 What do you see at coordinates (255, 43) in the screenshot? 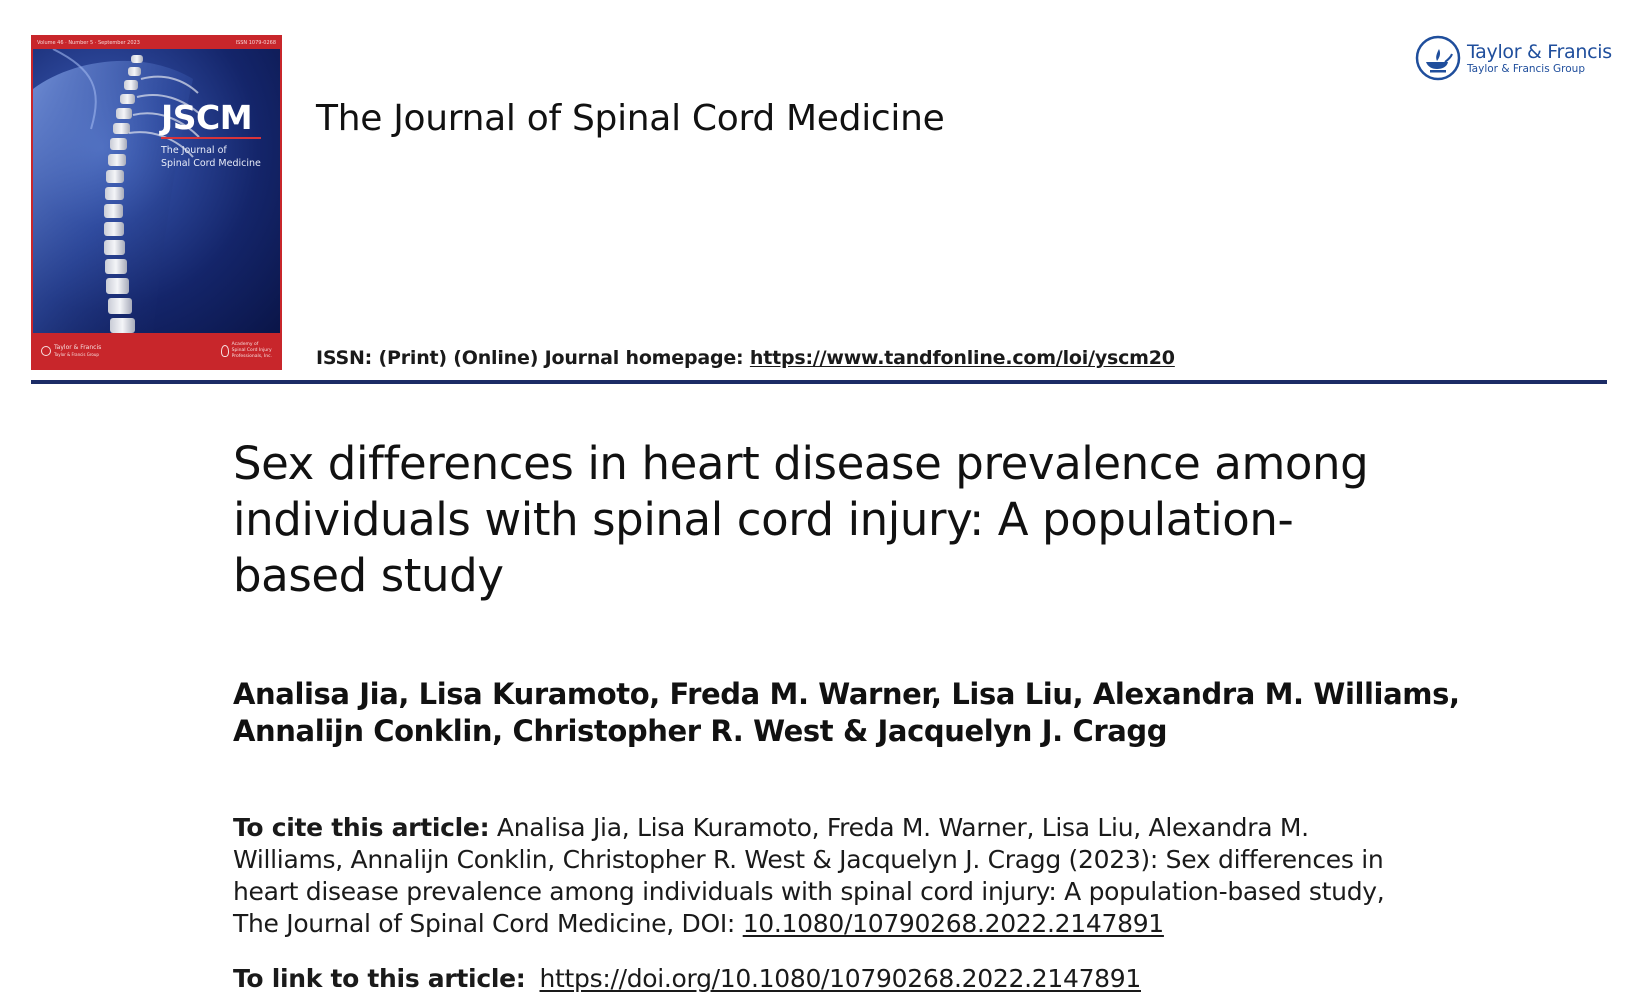
I see `cover-issn: ISSN 1079-0268` at bounding box center [255, 43].